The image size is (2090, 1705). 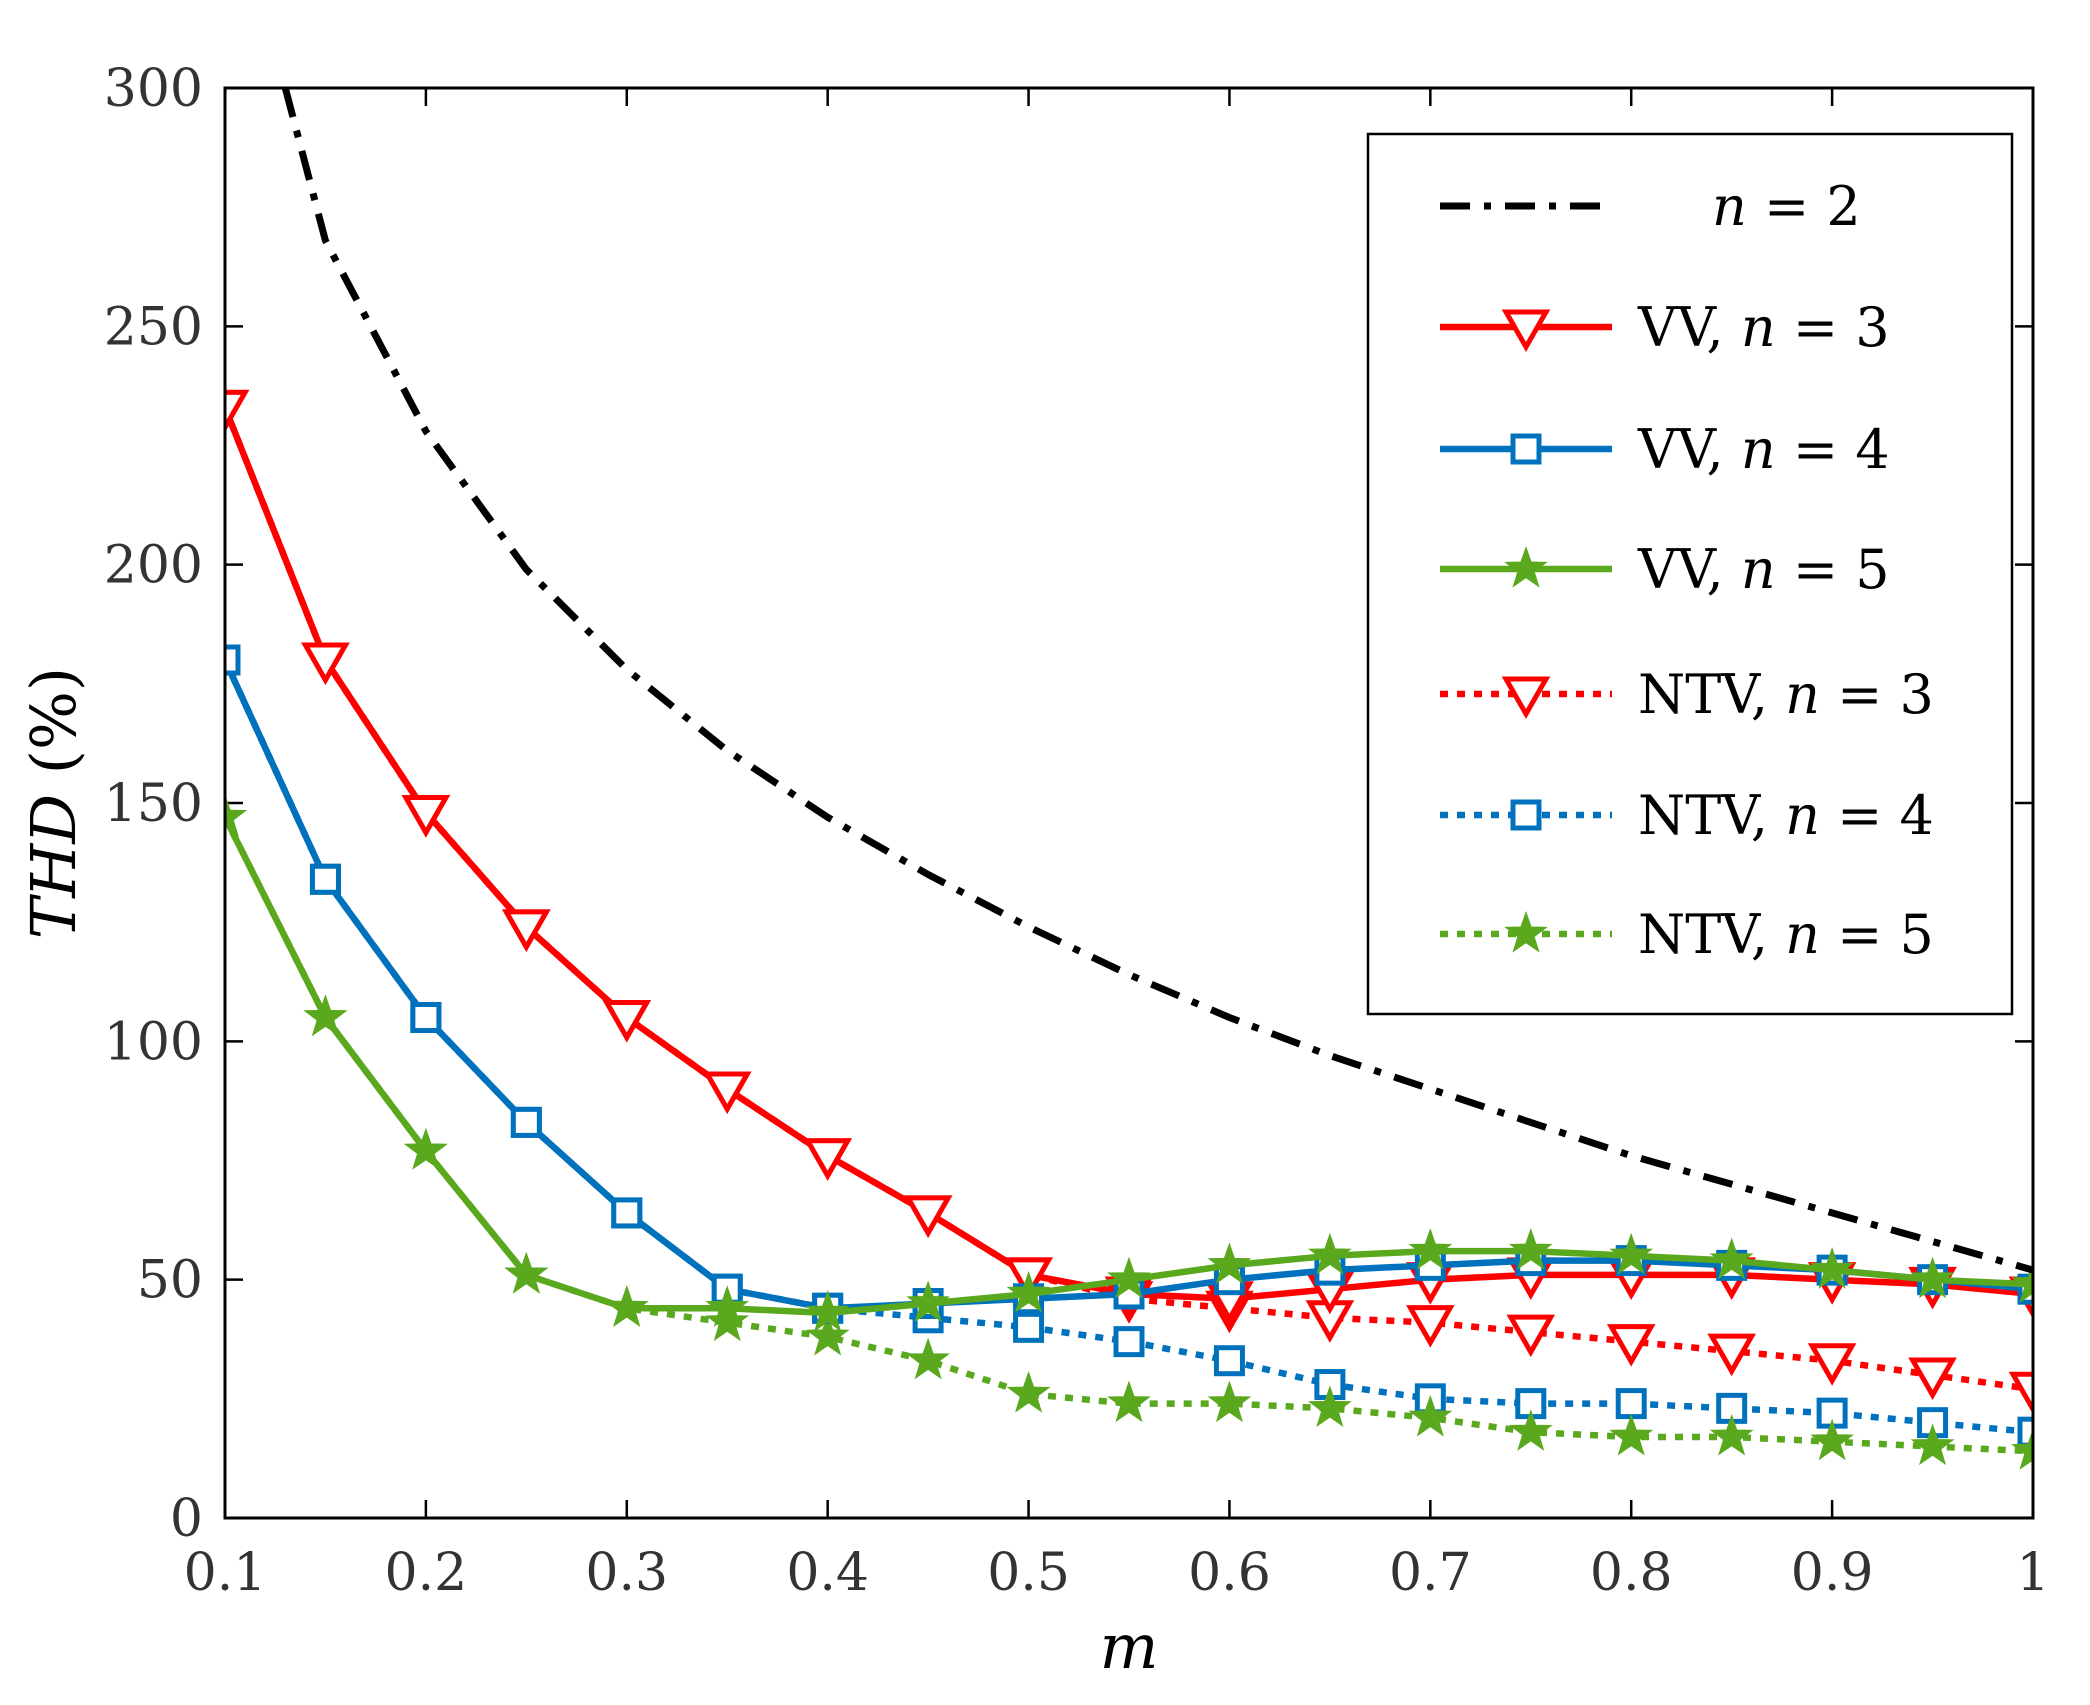 I want to click on legend-label: VV, n = 3, so click(x=1763, y=327).